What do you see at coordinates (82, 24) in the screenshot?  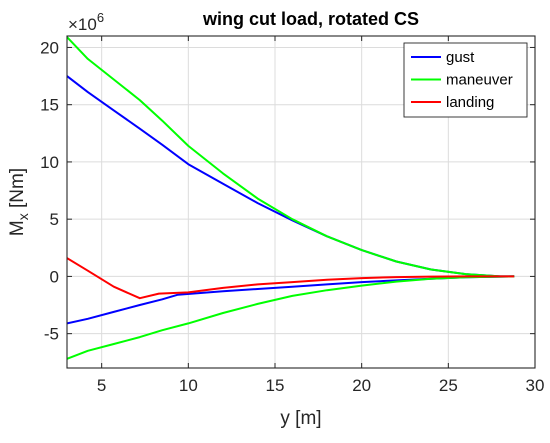 I see `y-exponent-base: ×10` at bounding box center [82, 24].